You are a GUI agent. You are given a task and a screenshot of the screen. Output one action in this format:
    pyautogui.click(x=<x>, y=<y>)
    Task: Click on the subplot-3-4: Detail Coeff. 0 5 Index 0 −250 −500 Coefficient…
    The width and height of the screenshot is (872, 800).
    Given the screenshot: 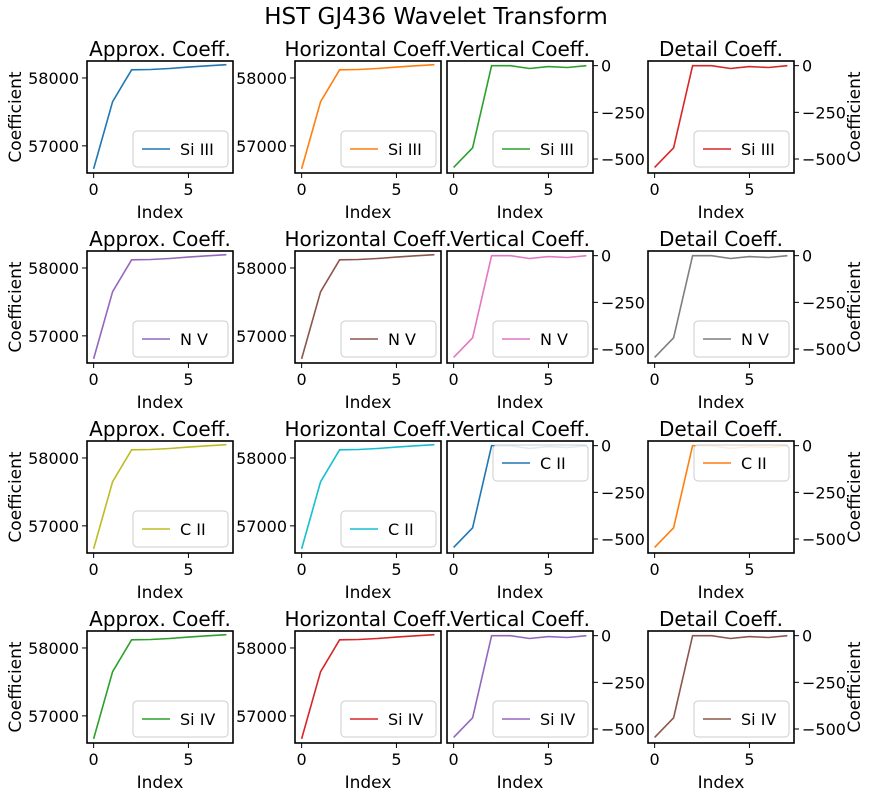 What is the action you would take?
    pyautogui.click(x=756, y=510)
    